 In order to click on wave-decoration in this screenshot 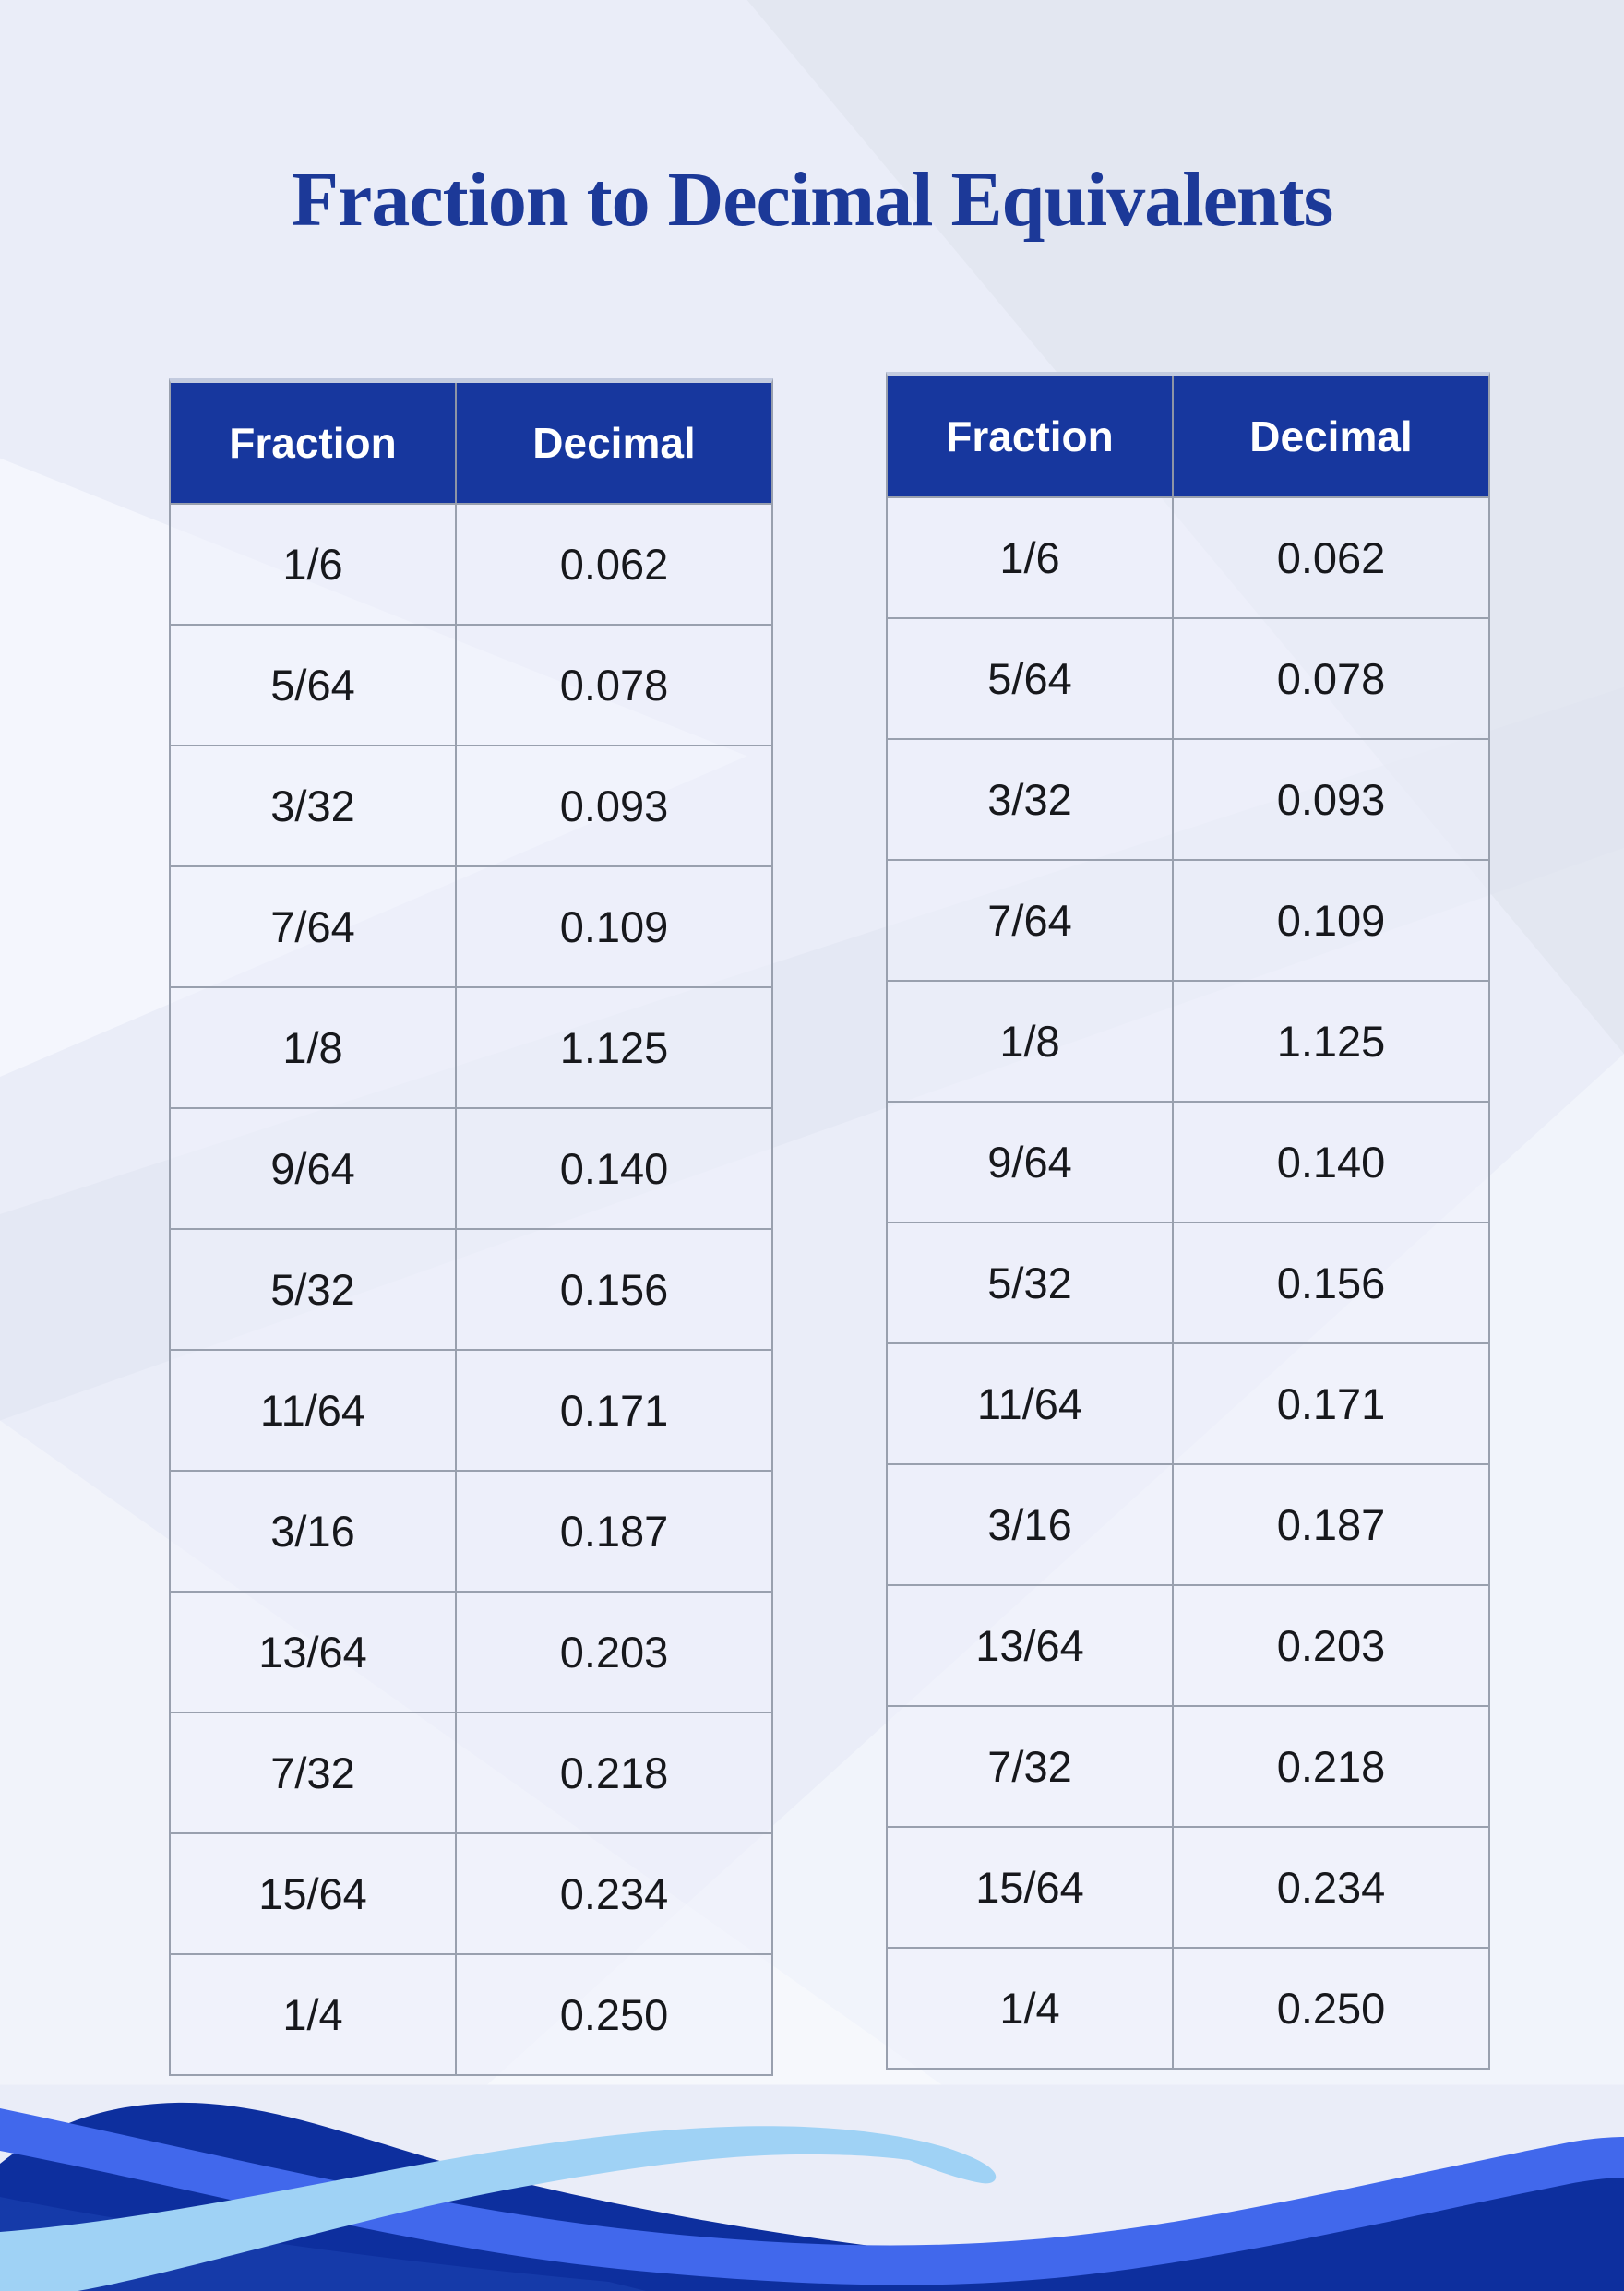, I will do `click(812, 2197)`.